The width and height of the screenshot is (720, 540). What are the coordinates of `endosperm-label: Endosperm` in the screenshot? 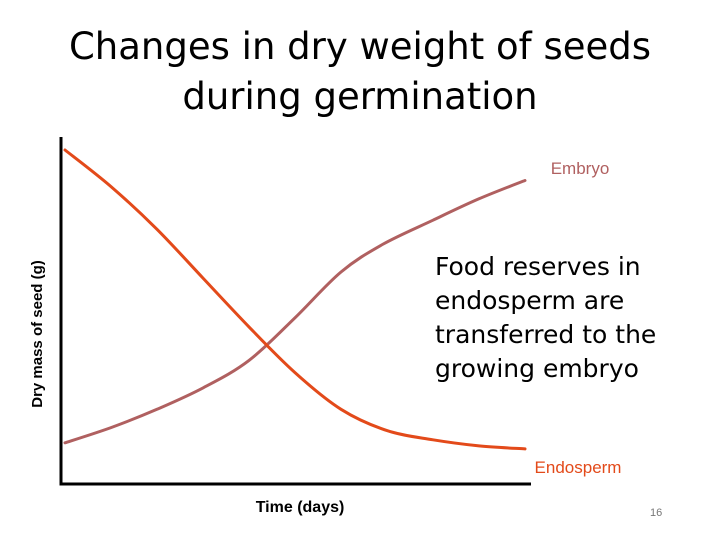 It's located at (578, 467).